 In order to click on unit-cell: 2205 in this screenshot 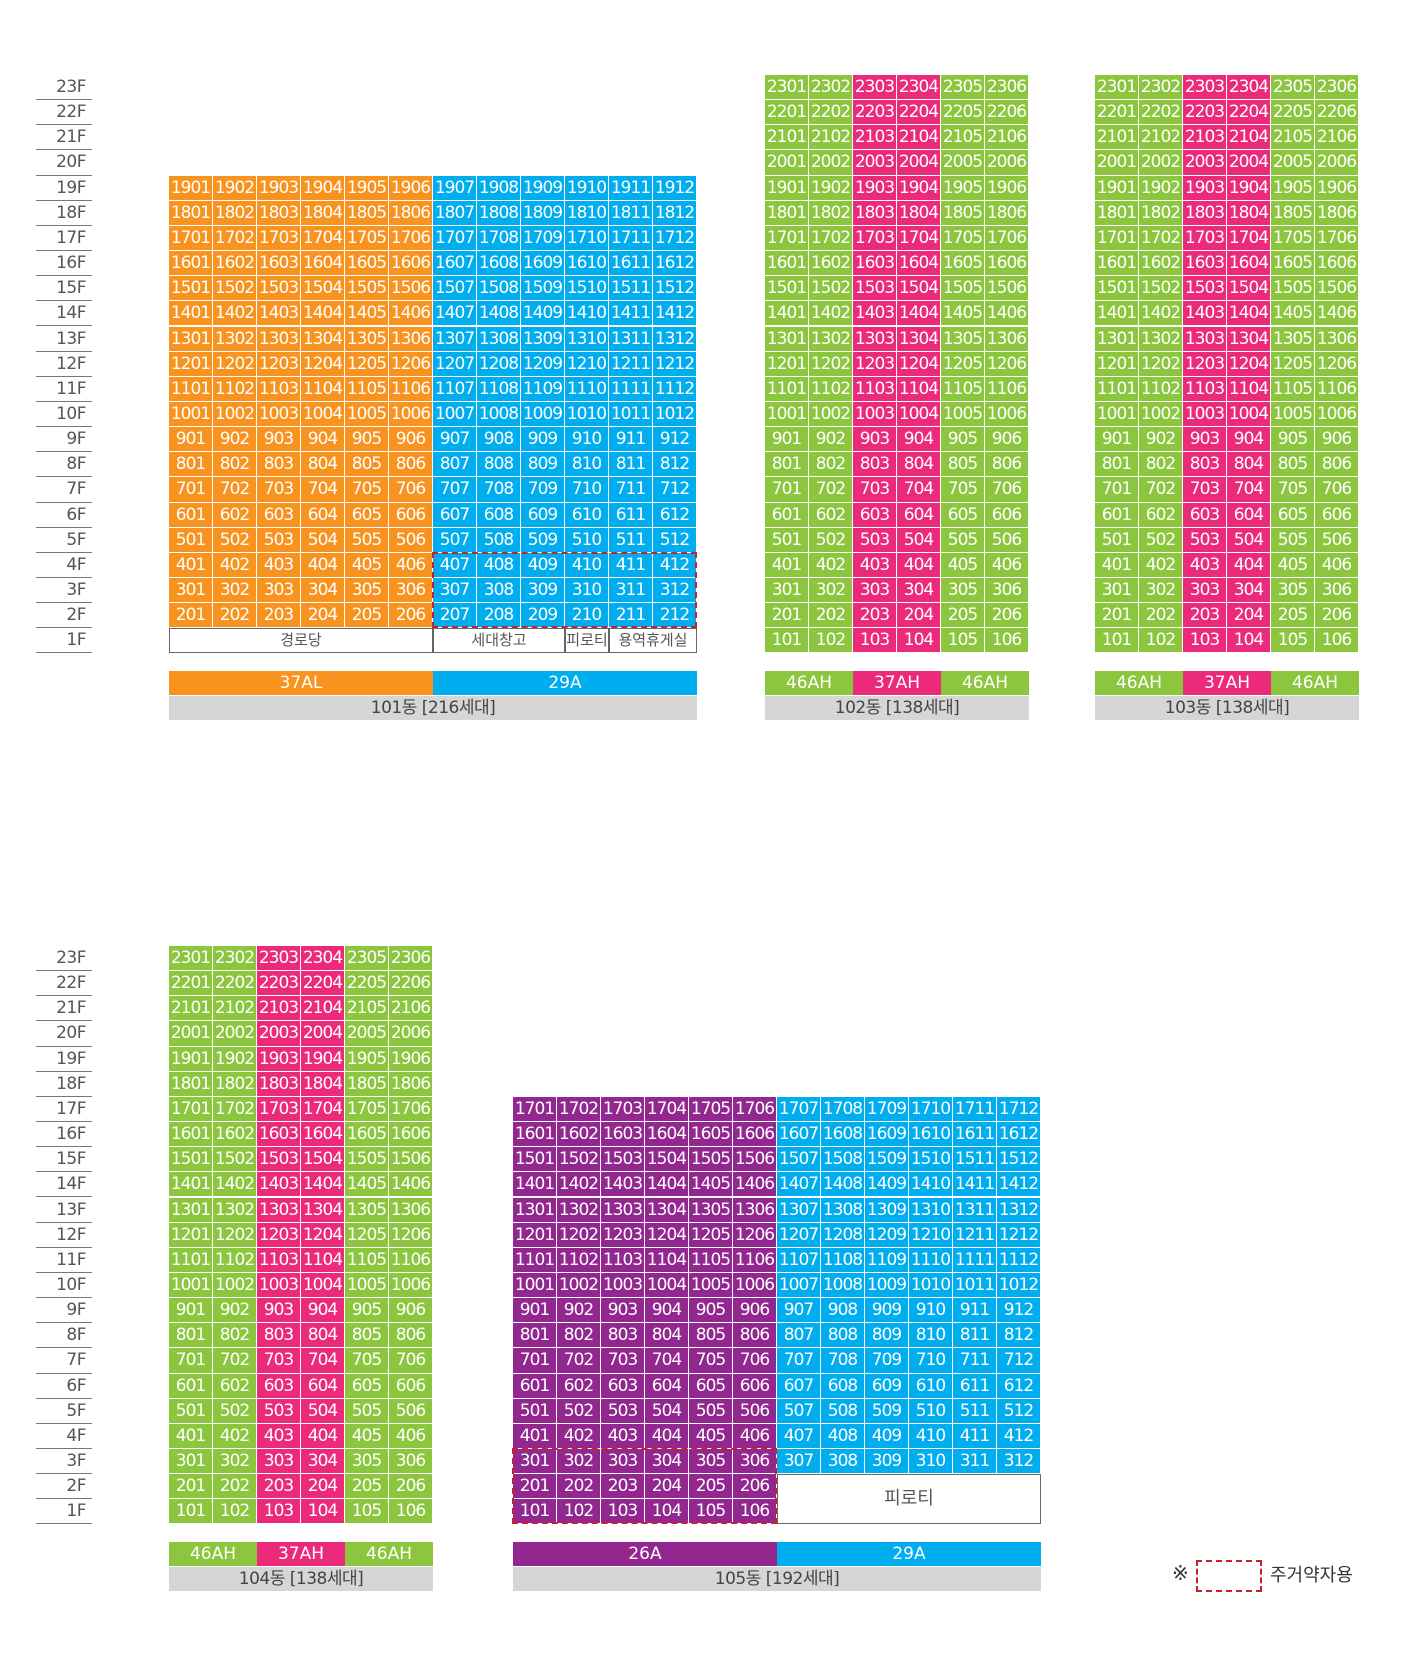, I will do `click(1293, 113)`.